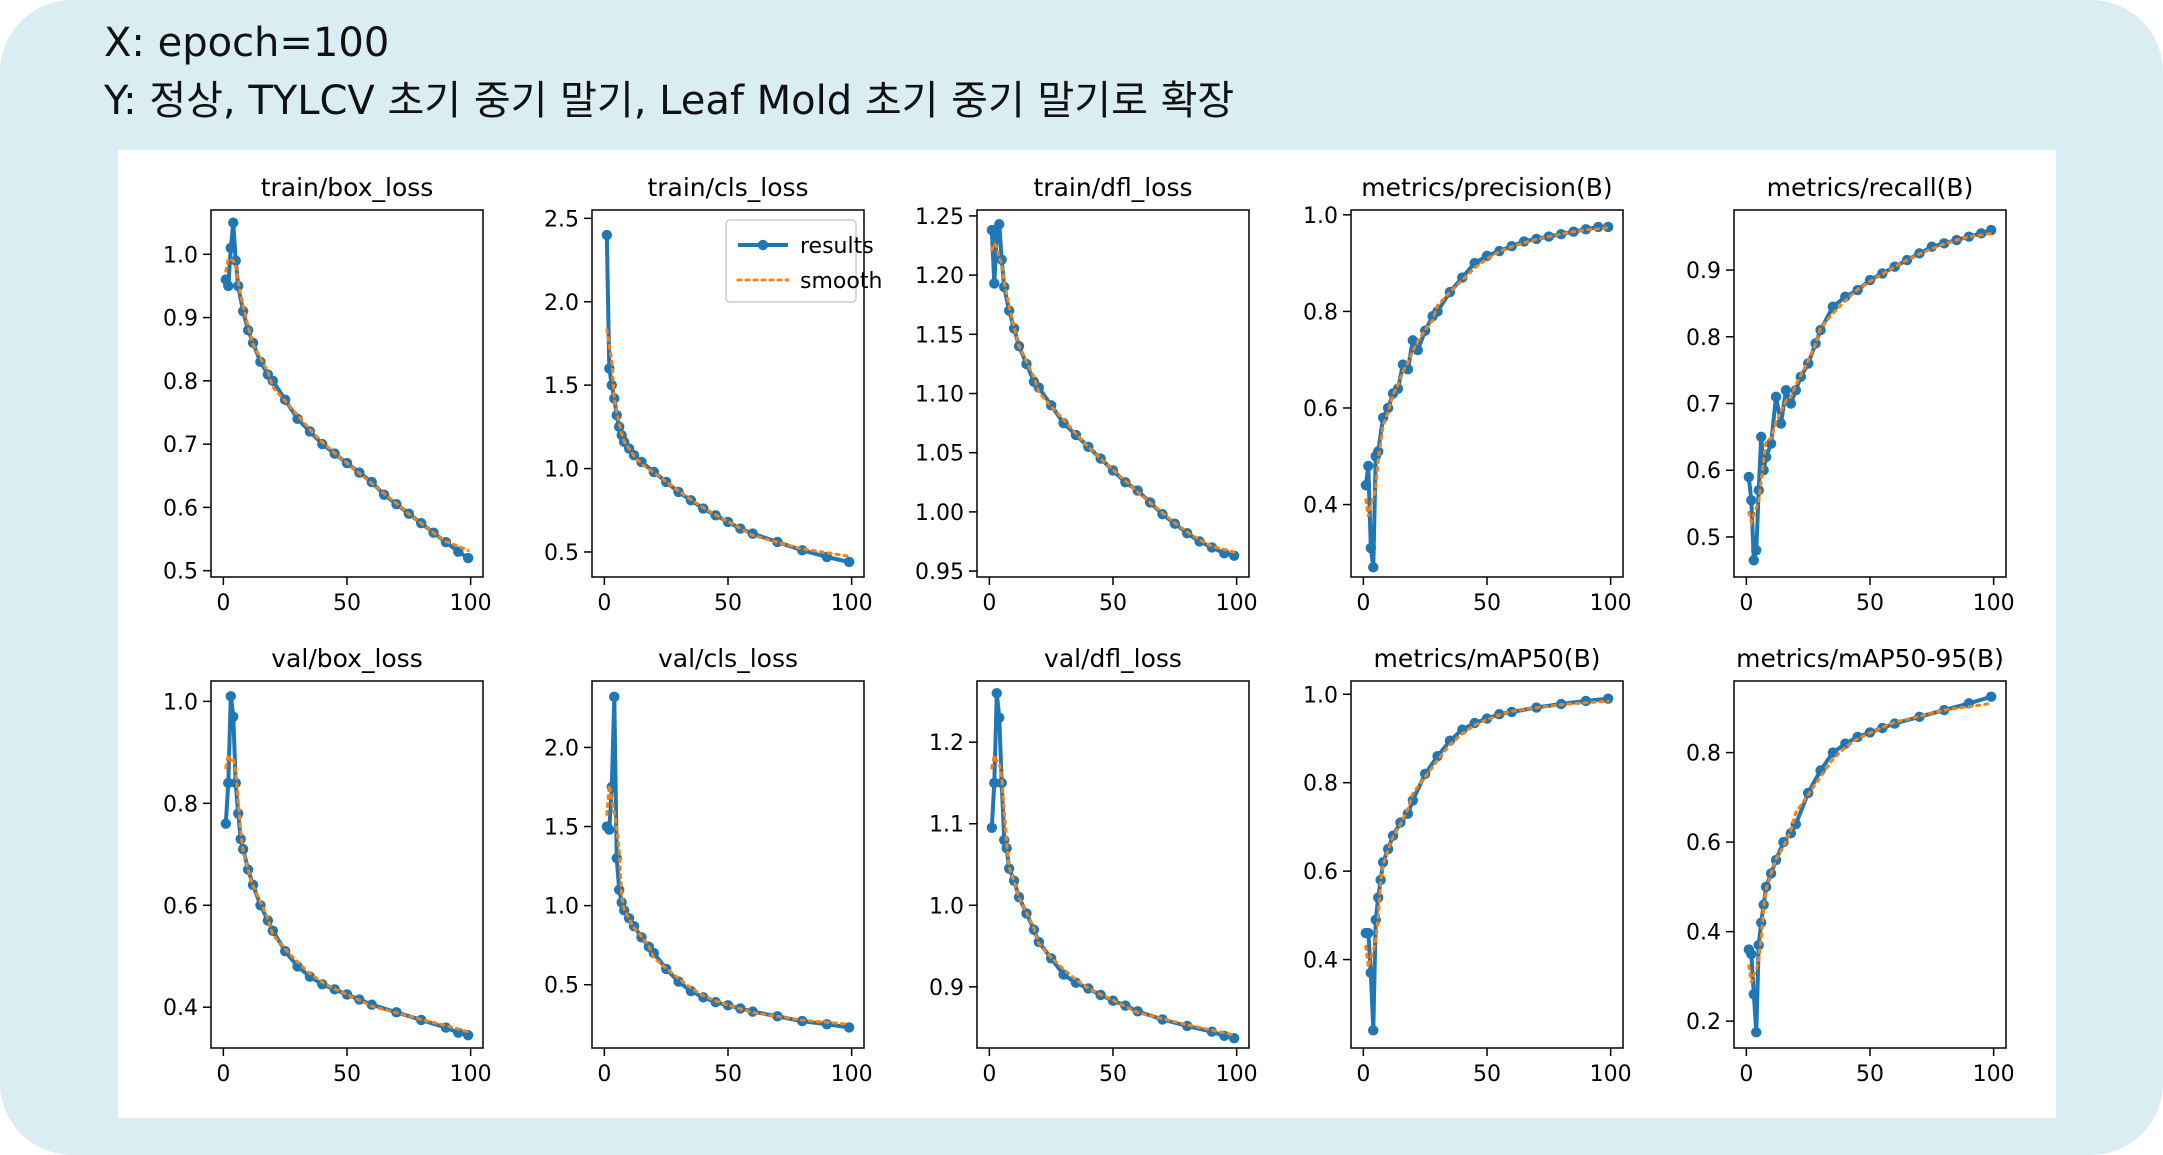  Describe the element at coordinates (727, 187) in the screenshot. I see `chart-title: train/cls_loss` at that location.